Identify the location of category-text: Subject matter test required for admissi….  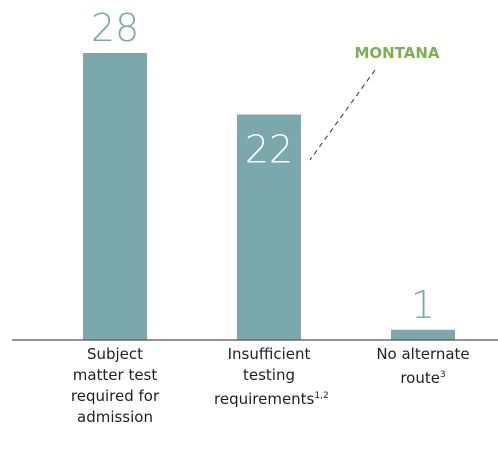
(115, 385).